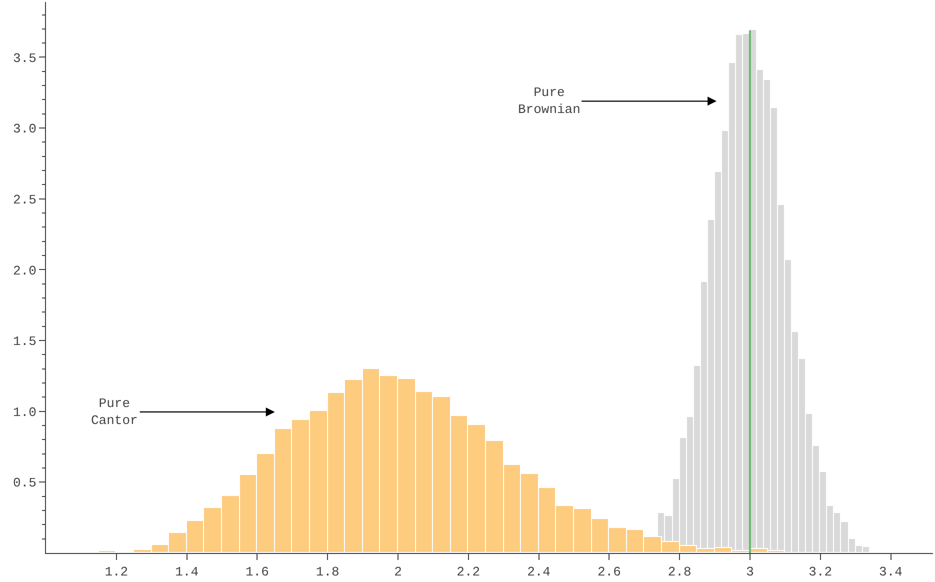 The height and width of the screenshot is (582, 935). What do you see at coordinates (328, 572) in the screenshot?
I see `x-tick-label: 1.8` at bounding box center [328, 572].